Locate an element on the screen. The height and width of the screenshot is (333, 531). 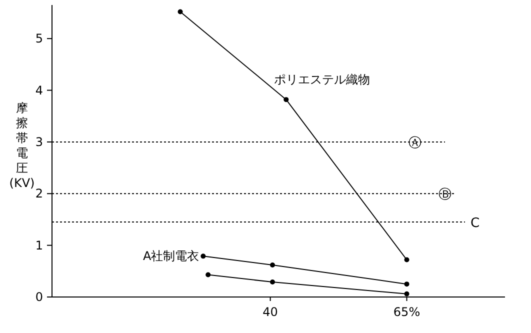
y-tick-label: 4 is located at coordinates (39, 90).